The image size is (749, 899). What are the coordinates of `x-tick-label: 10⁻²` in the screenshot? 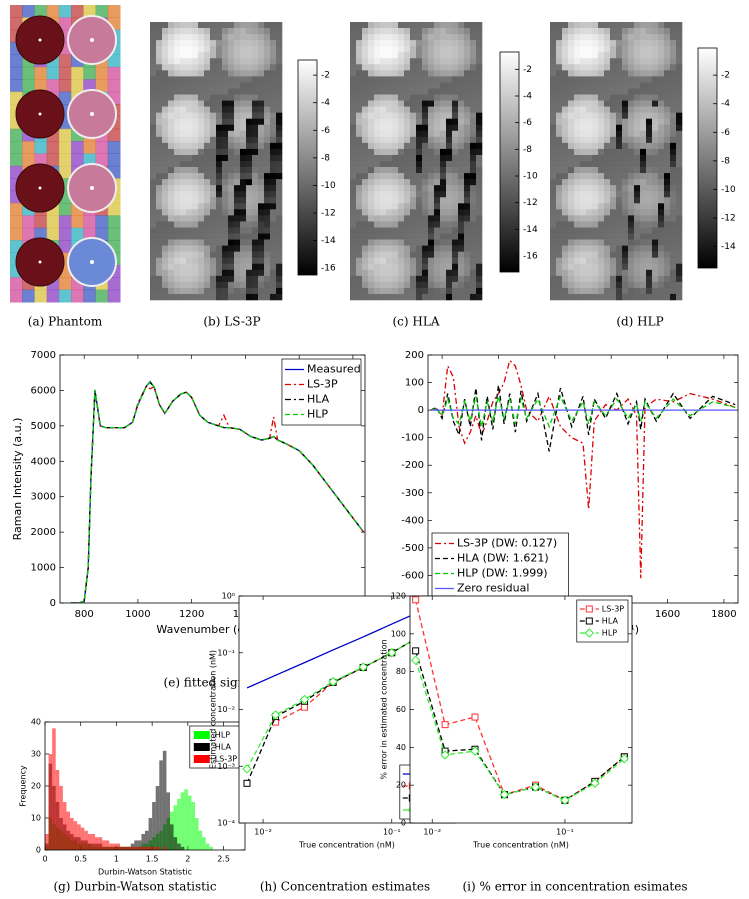 It's located at (432, 832).